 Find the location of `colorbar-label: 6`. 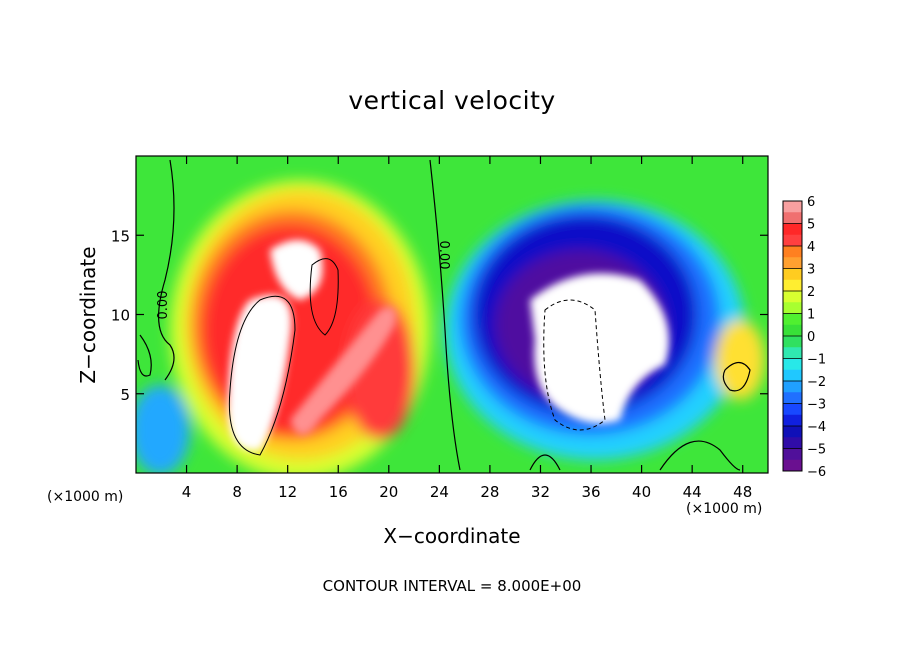

colorbar-label: 6 is located at coordinates (811, 202).